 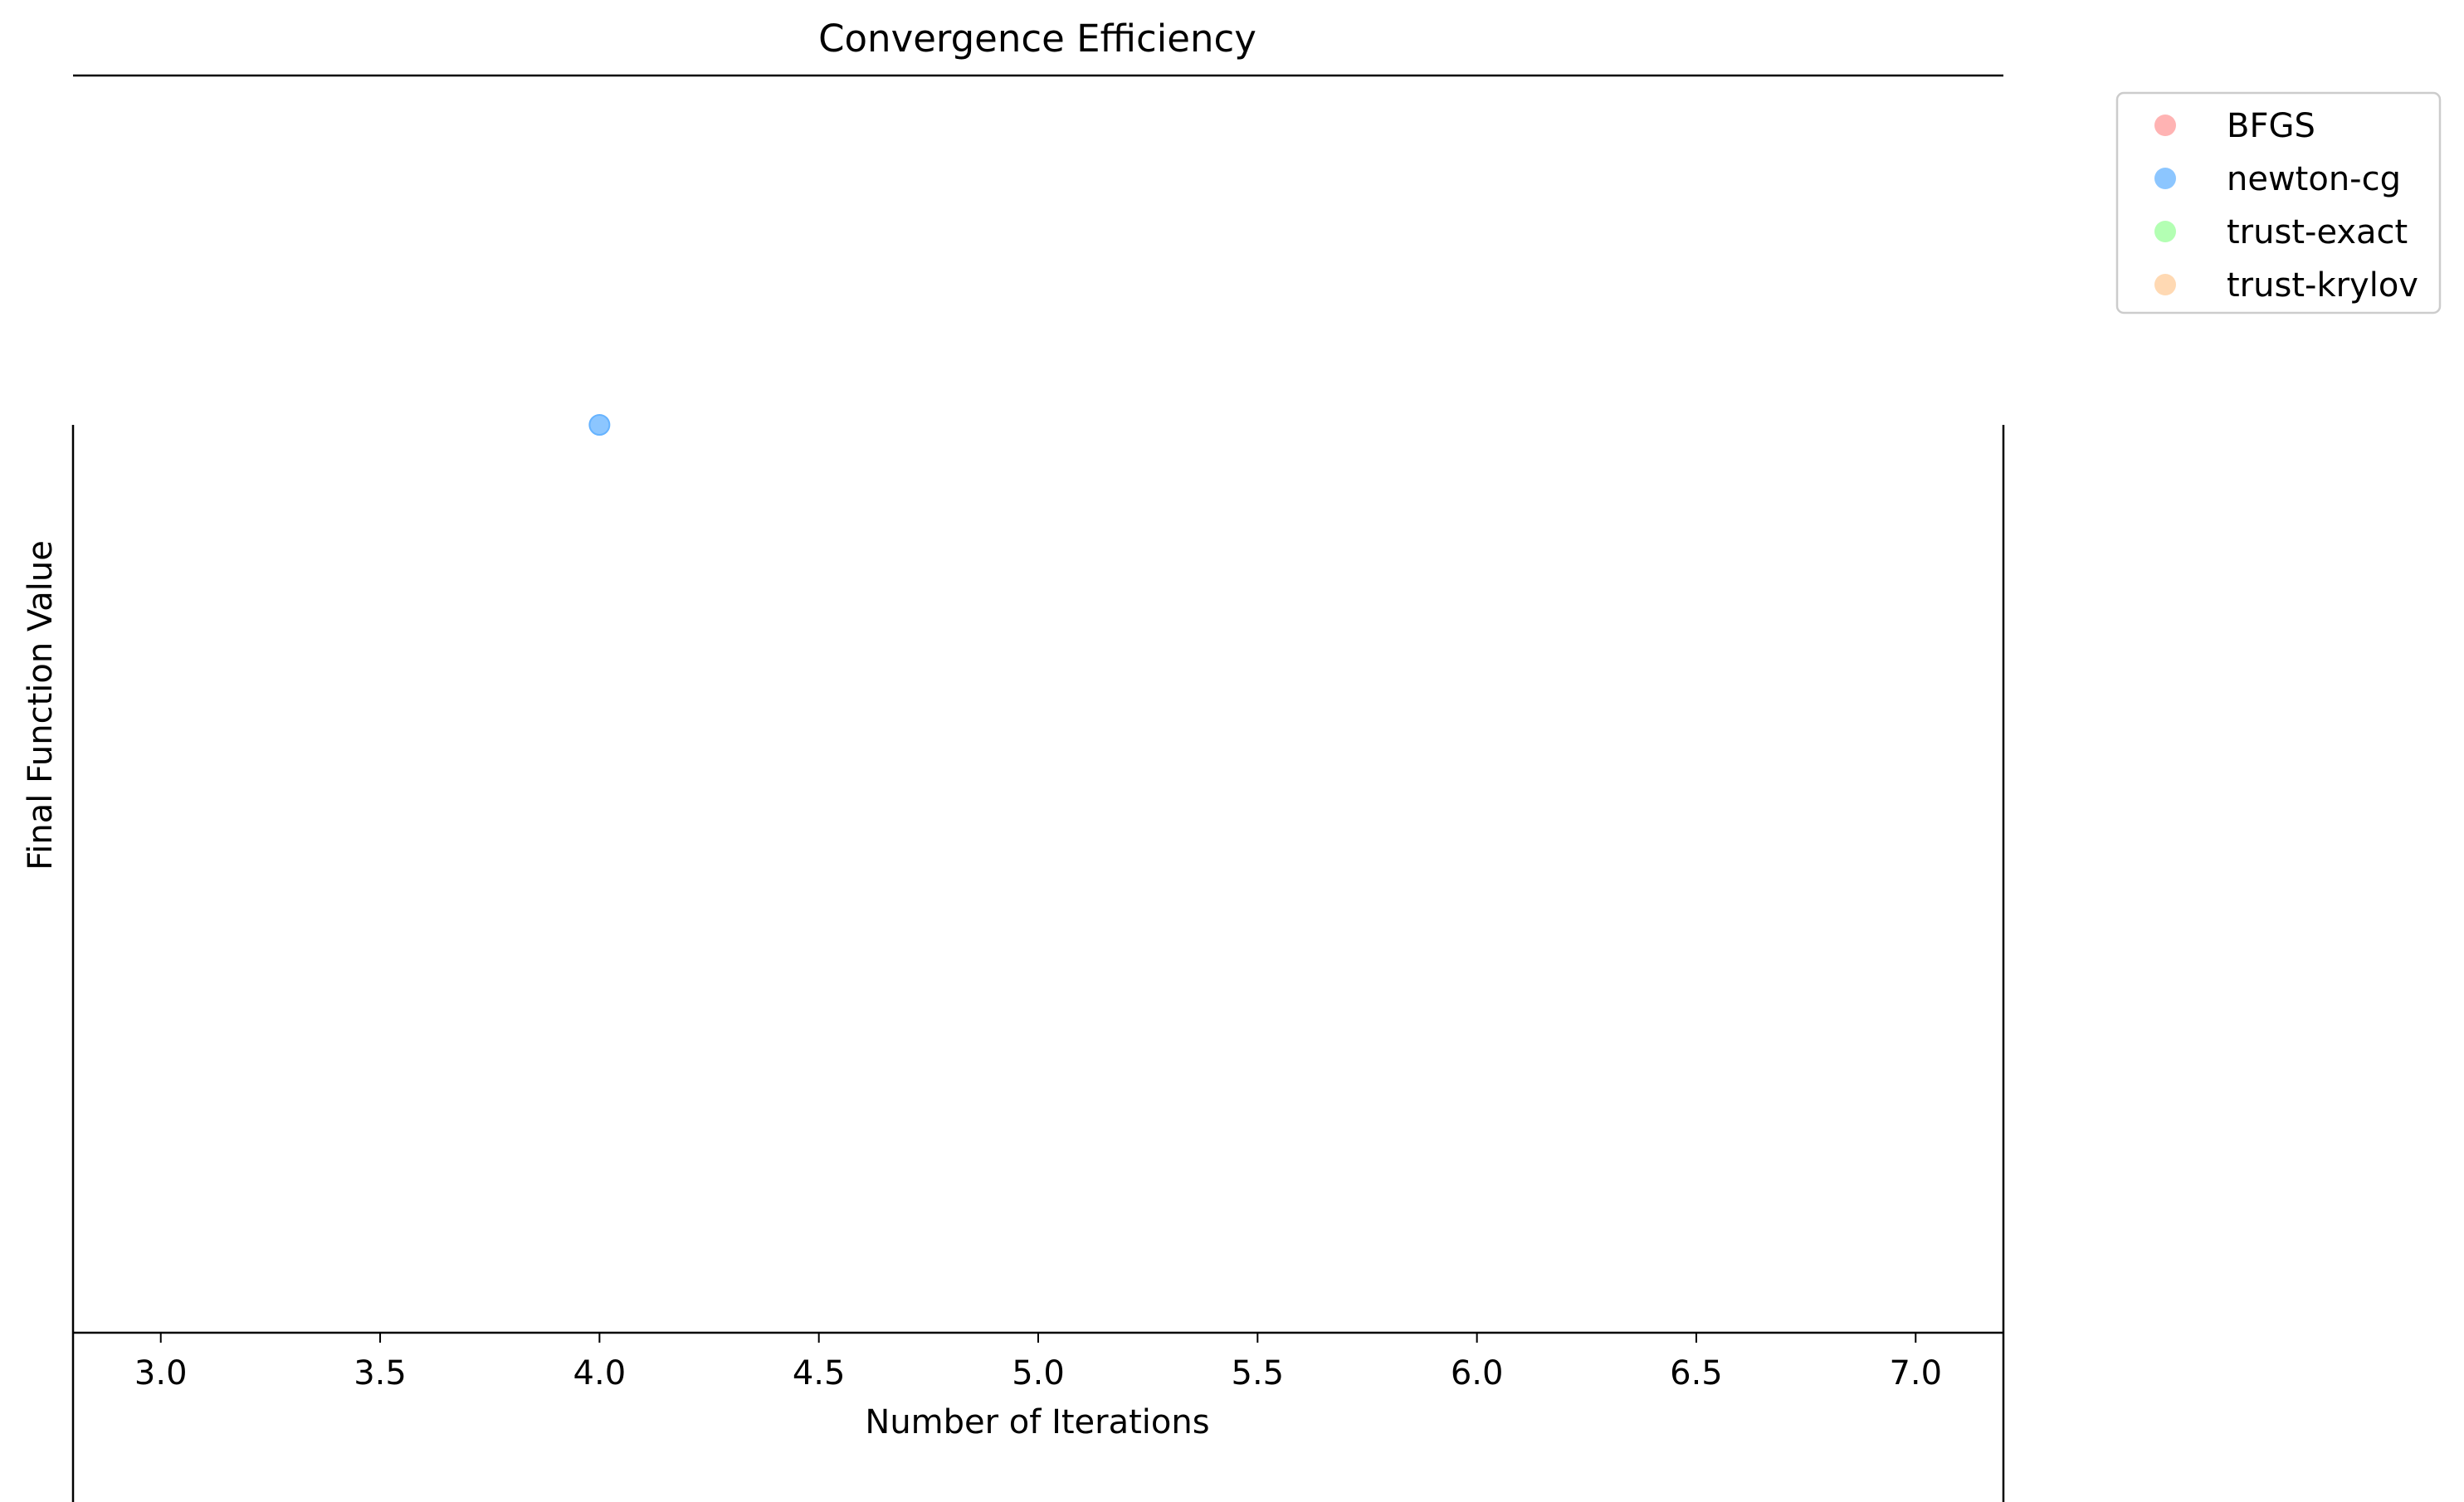 I want to click on legend-label-newton-cg: newton-cg, so click(x=2314, y=179).